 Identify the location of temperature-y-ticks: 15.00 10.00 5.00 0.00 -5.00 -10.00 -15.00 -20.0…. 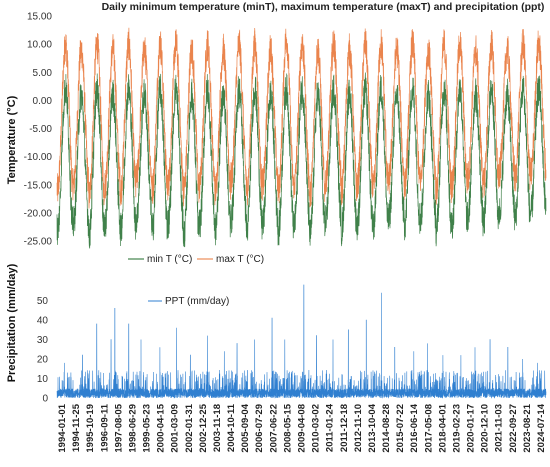
(38, 130).